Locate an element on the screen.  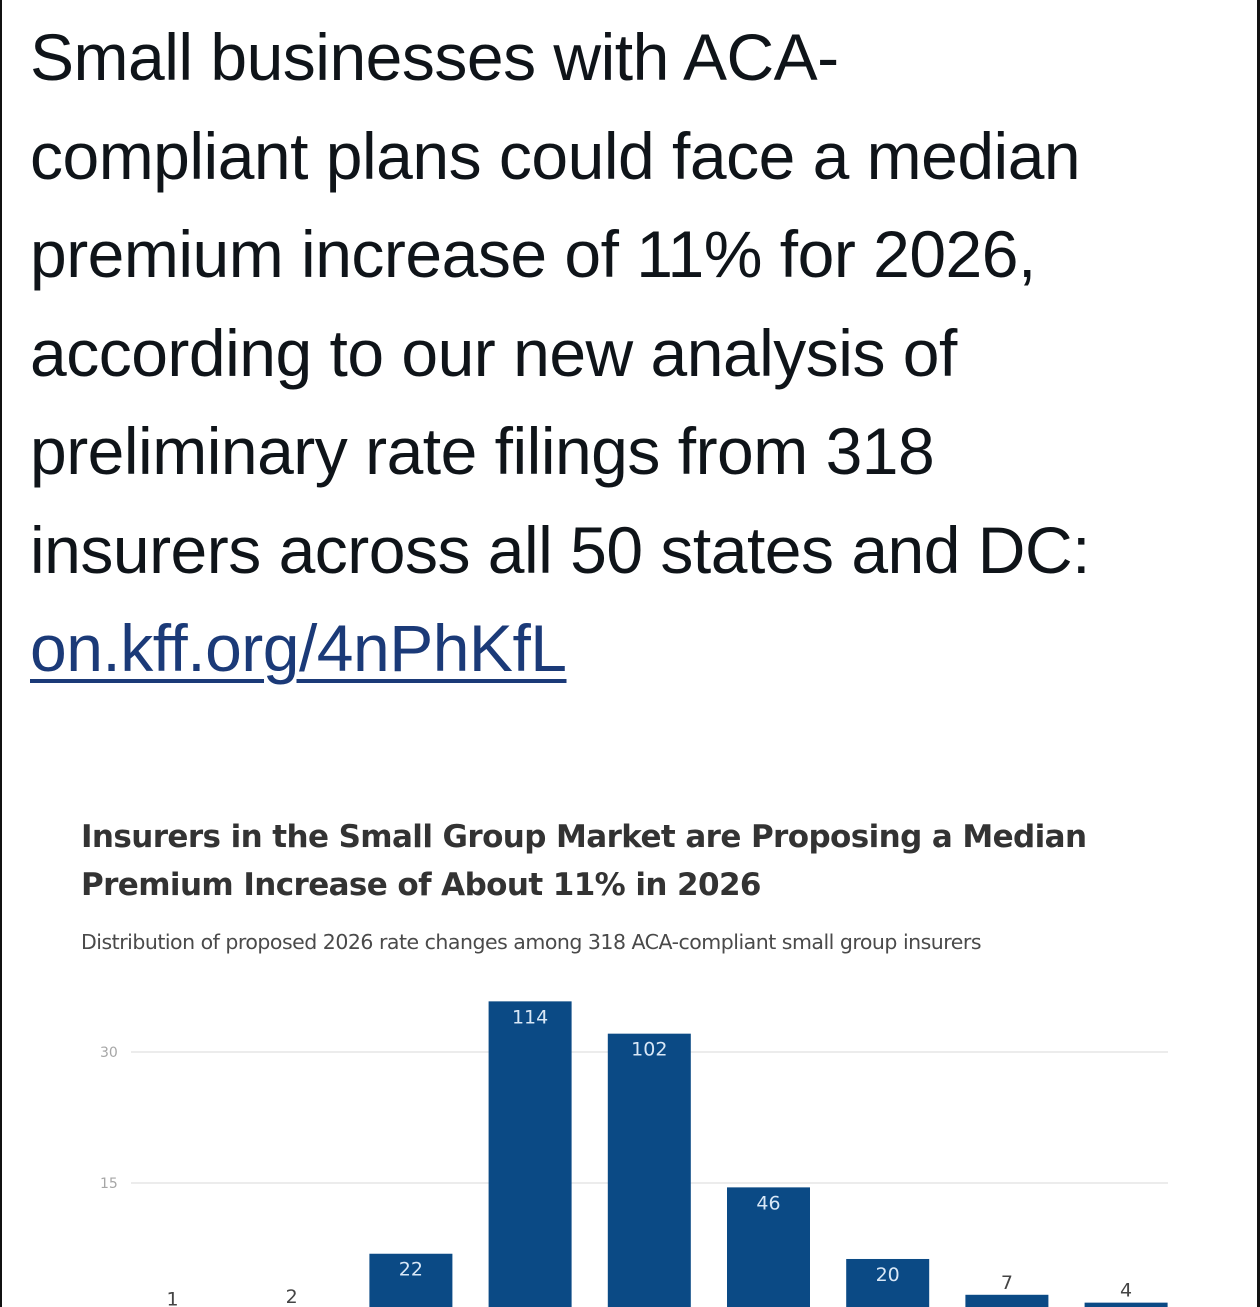
bar-value-label: 22 is located at coordinates (411, 1270).